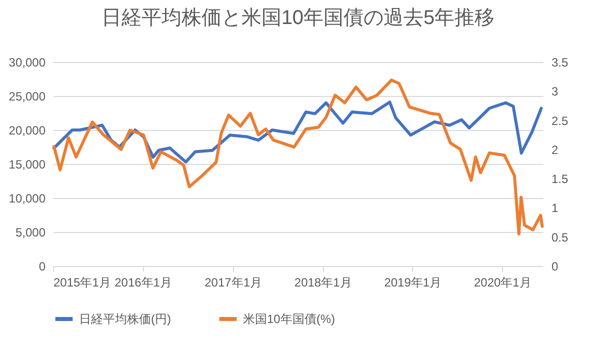 The height and width of the screenshot is (361, 600). Describe the element at coordinates (555, 91) in the screenshot. I see `y2-tick-label: 3` at that location.